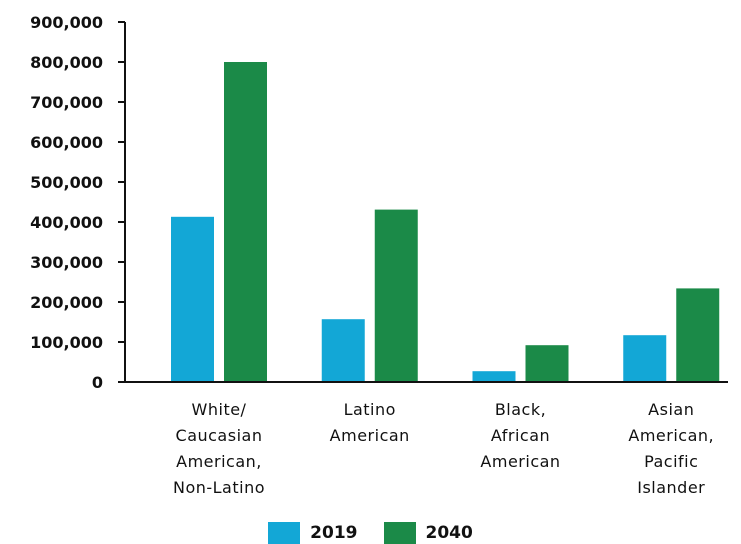  Describe the element at coordinates (66, 62) in the screenshot. I see `y-tick-label: 800,000` at that location.